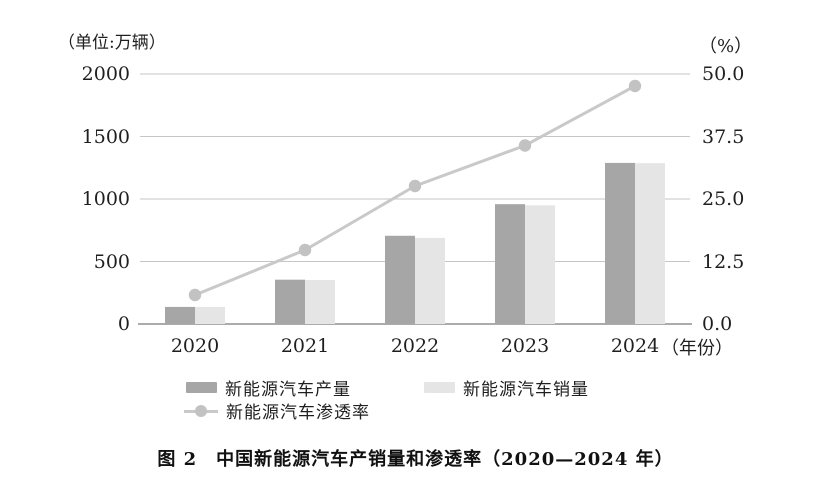 This screenshot has height=497, width=831. I want to click on x-axis-label-2021: 2021, so click(305, 346).